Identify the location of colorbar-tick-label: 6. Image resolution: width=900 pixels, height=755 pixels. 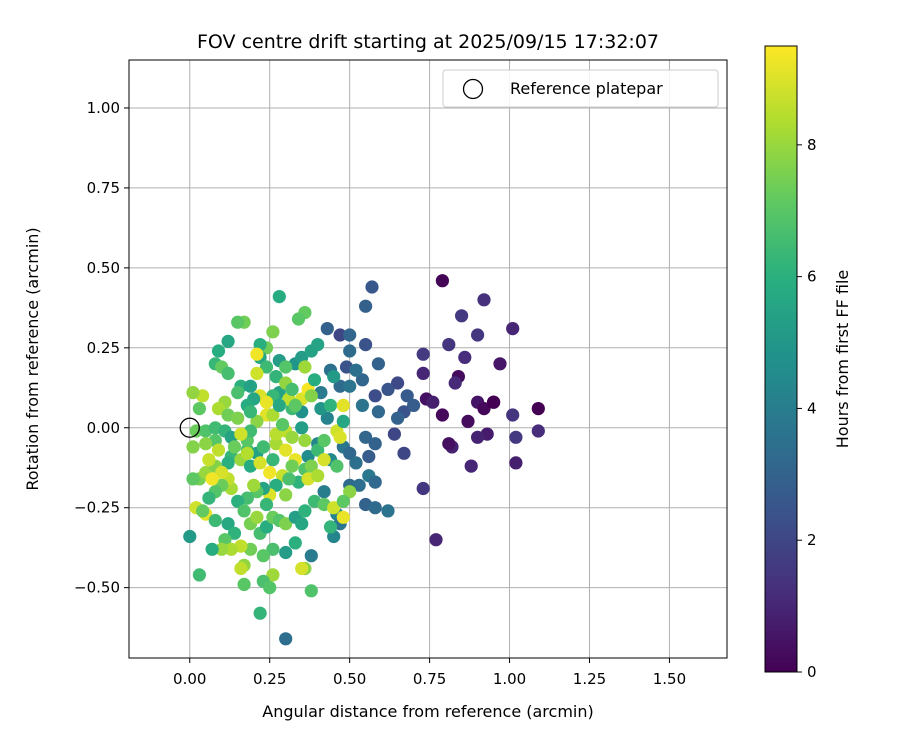
(812, 277).